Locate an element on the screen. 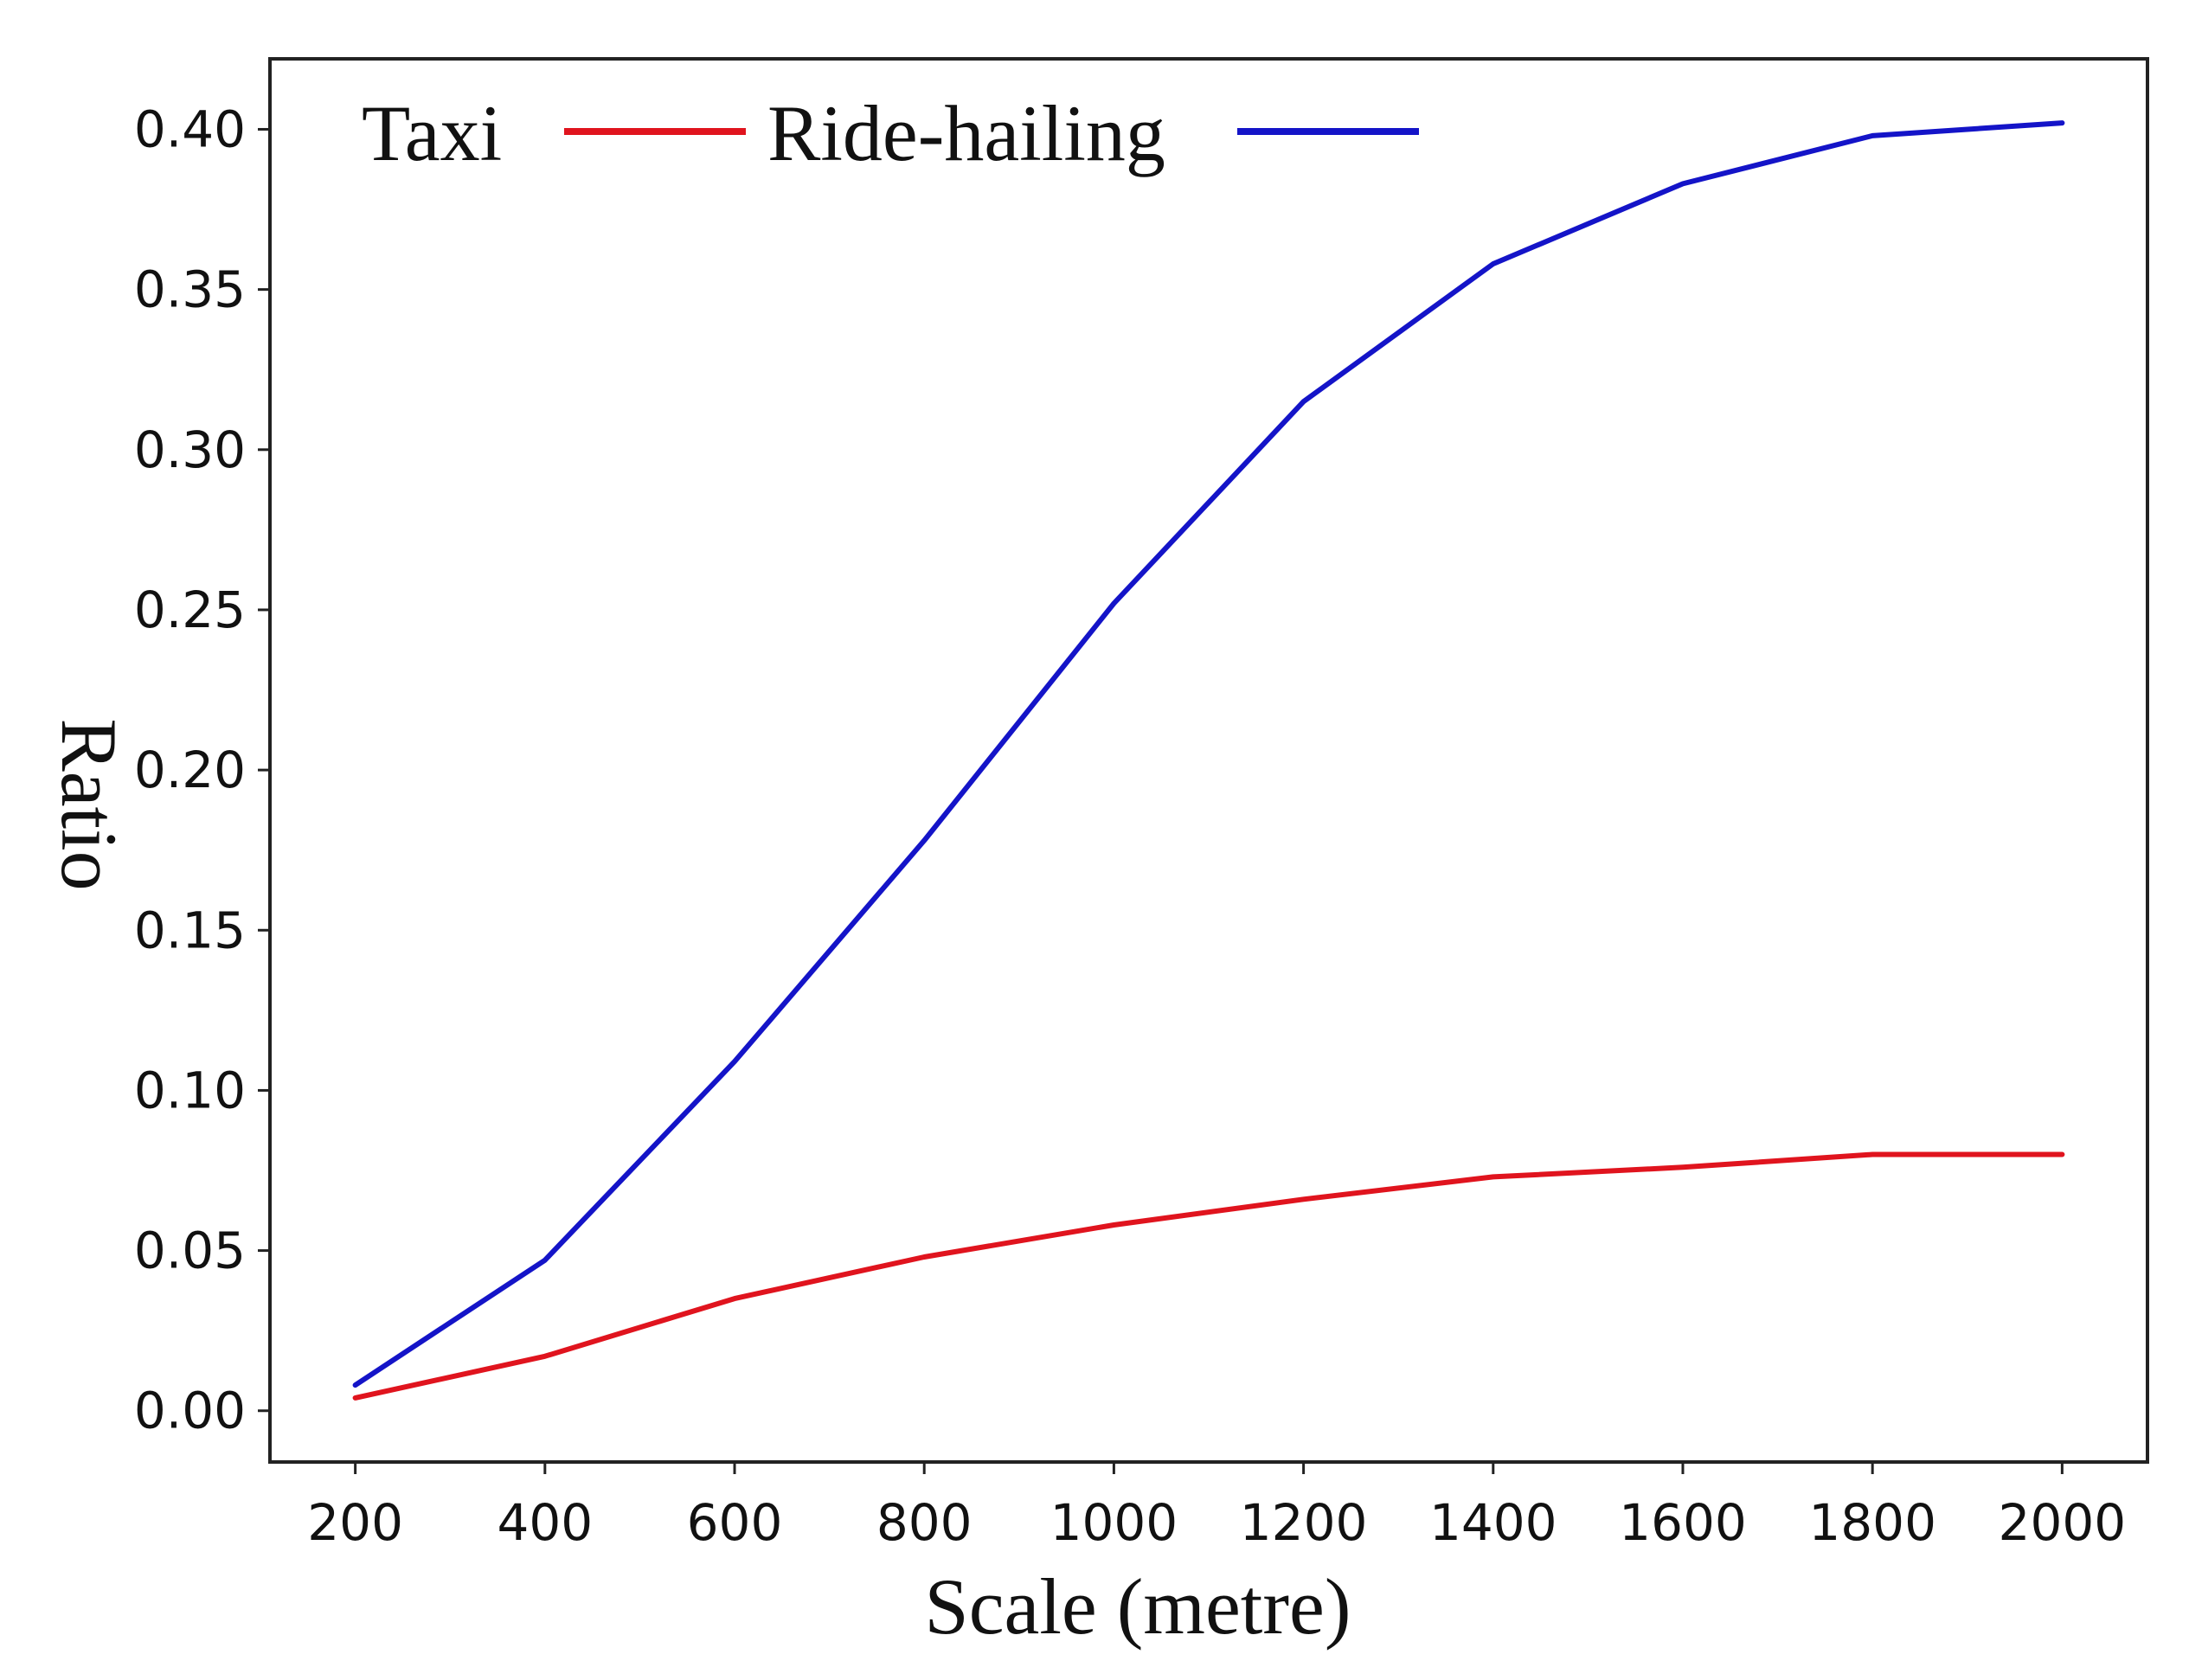 This screenshot has width=2189, height=1680. x-tick-label: 200 is located at coordinates (355, 1522).